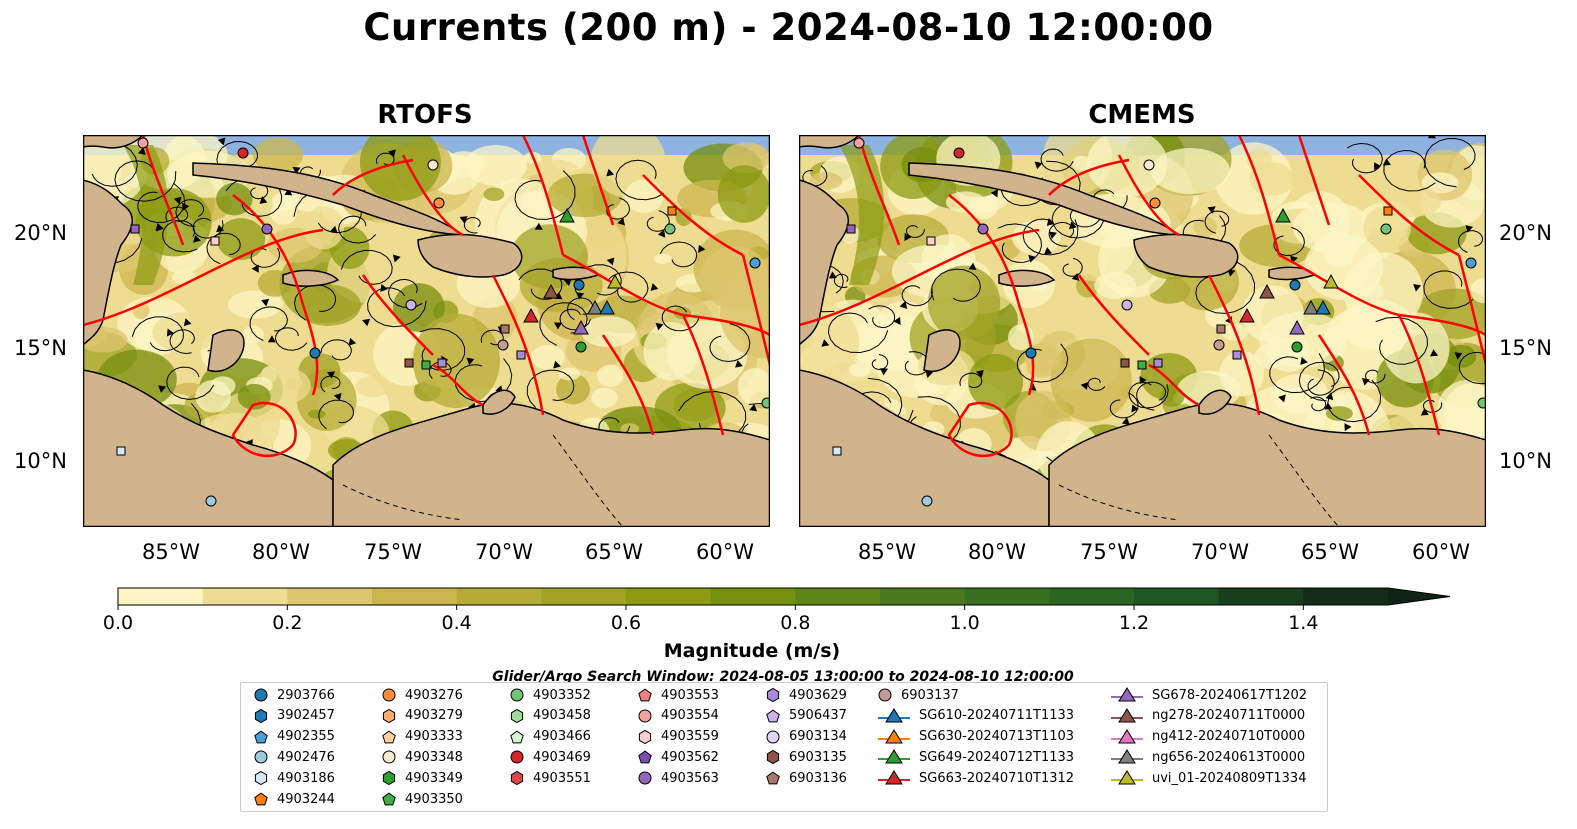 This screenshot has width=1577, height=829. Describe the element at coordinates (678, 757) in the screenshot. I see `legend-item: 4903562` at that location.